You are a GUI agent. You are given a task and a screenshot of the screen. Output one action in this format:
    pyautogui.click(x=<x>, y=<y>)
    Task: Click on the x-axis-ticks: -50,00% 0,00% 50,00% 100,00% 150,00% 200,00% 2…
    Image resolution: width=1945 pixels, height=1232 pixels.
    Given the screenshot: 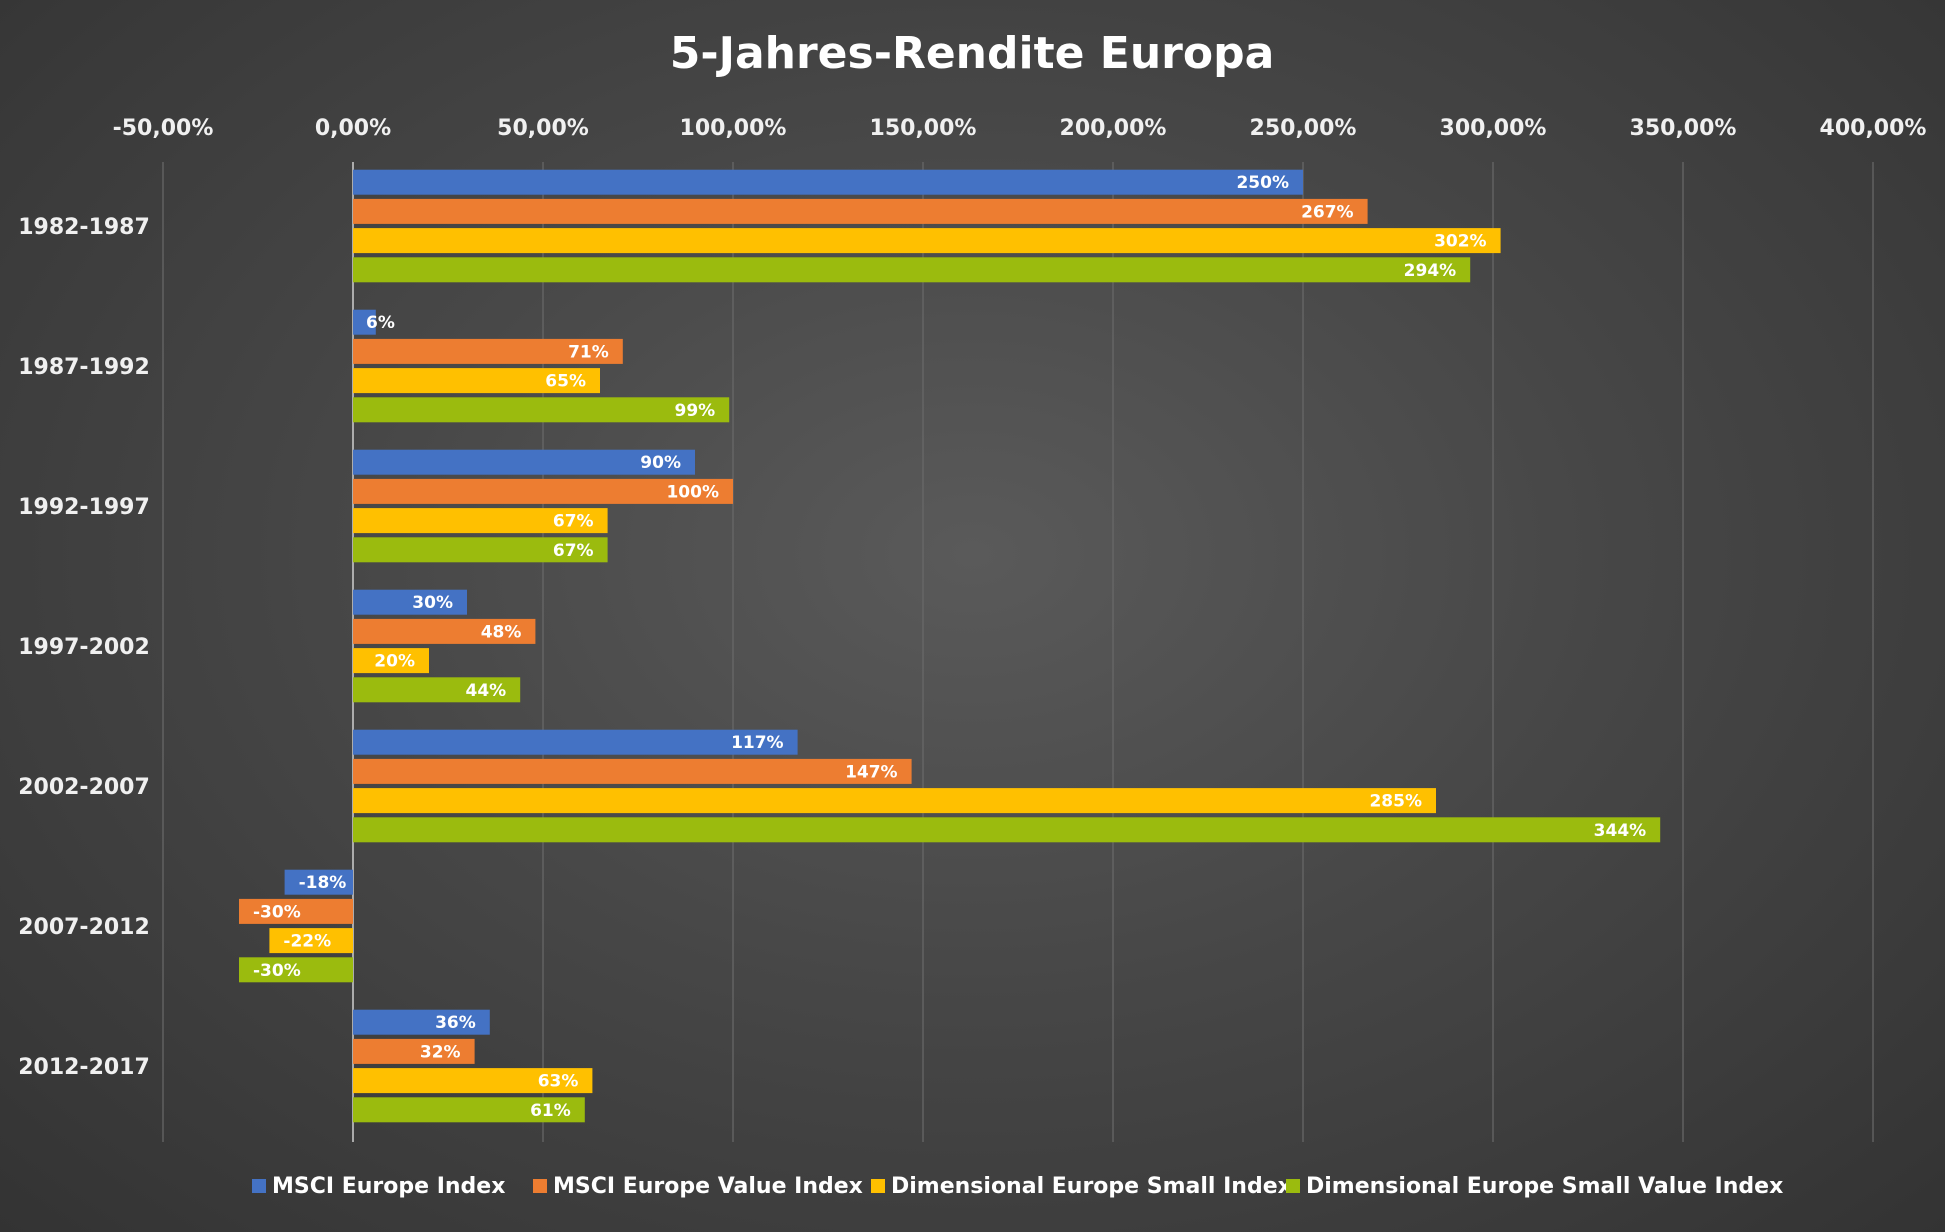 What is the action you would take?
    pyautogui.click(x=1020, y=128)
    